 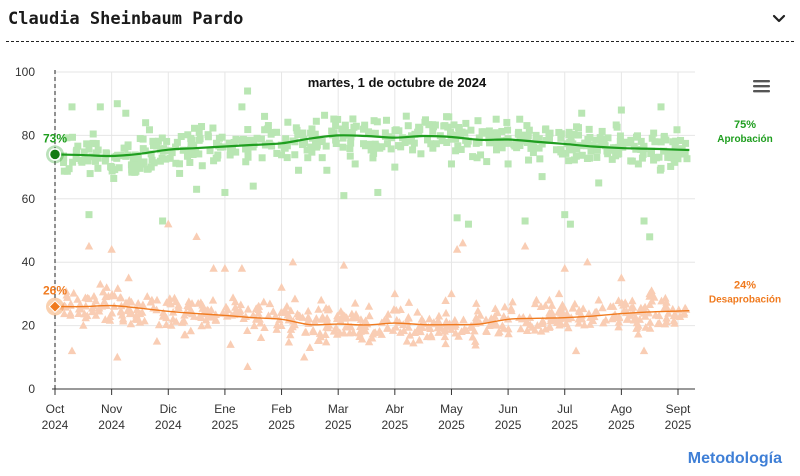 I want to click on methodology-link: Metodología, so click(x=734, y=458).